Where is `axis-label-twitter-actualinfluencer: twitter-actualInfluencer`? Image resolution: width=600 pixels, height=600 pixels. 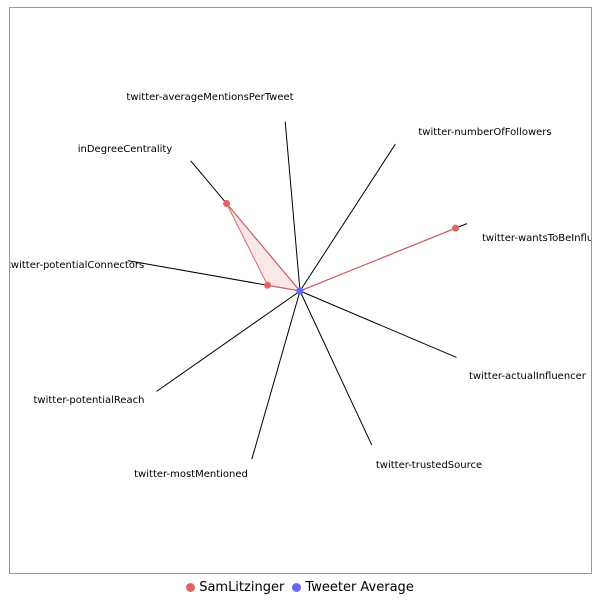 axis-label-twitter-actualinfluencer: twitter-actualInfluencer is located at coordinates (528, 376).